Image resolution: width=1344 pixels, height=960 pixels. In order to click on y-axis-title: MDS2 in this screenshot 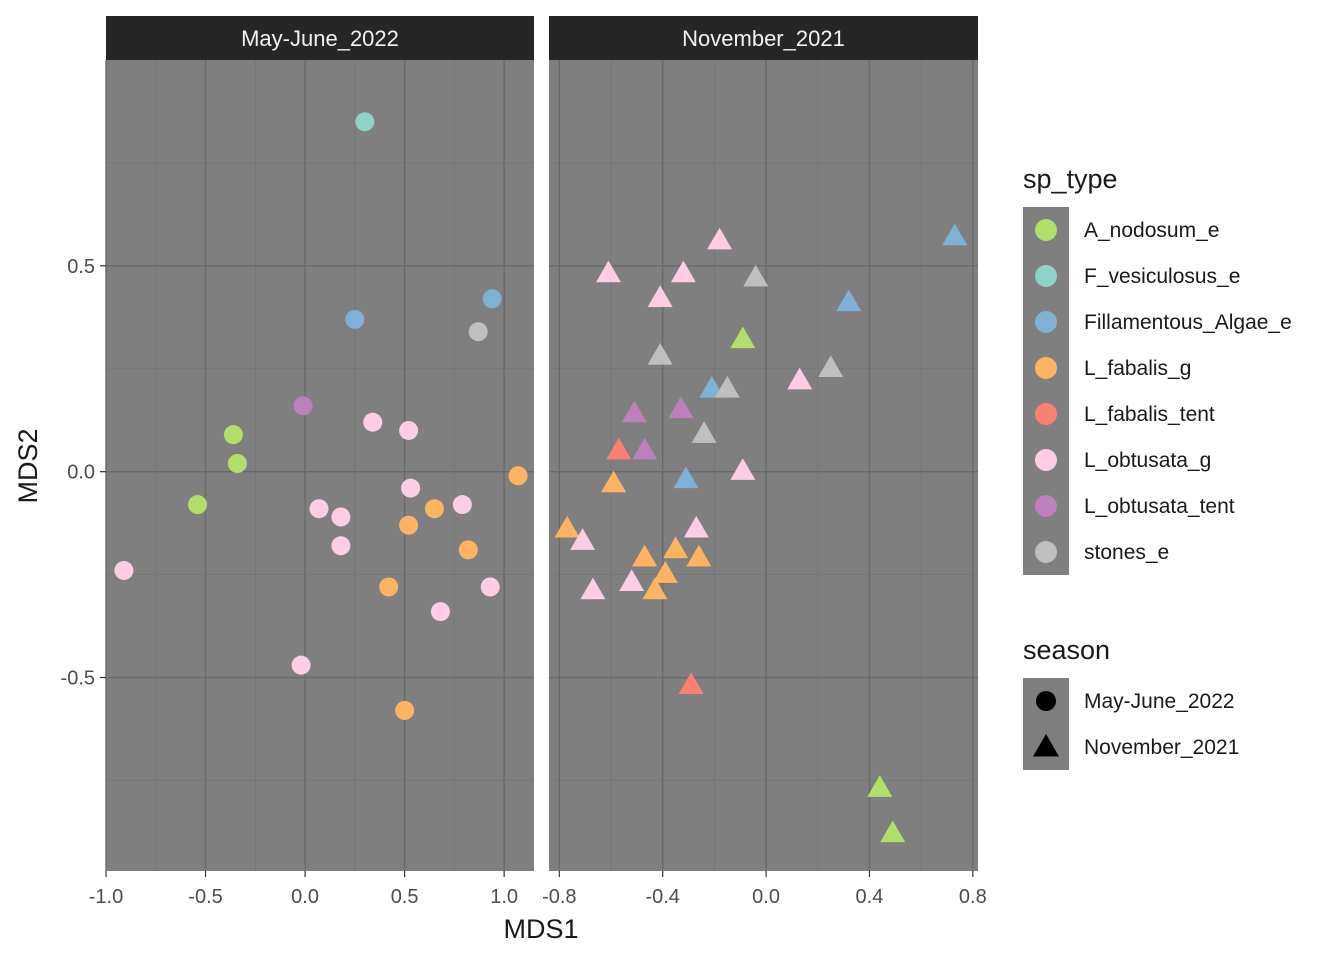, I will do `click(28, 465)`.